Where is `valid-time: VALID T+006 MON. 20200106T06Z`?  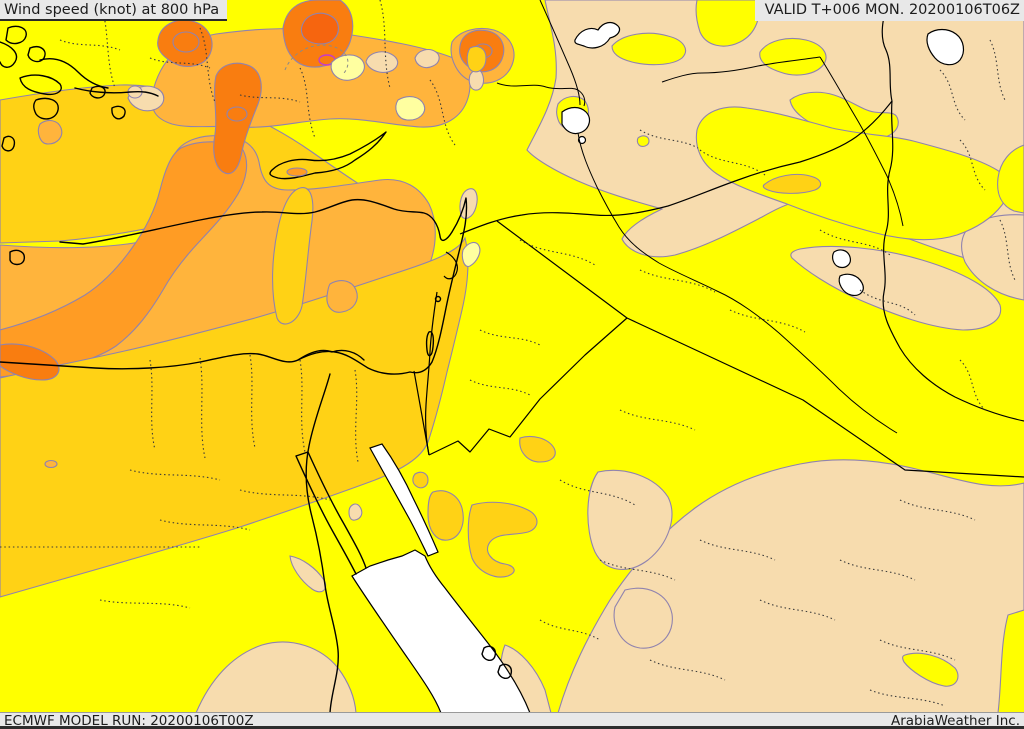 valid-time: VALID T+006 MON. 20200106T06Z is located at coordinates (889, 10).